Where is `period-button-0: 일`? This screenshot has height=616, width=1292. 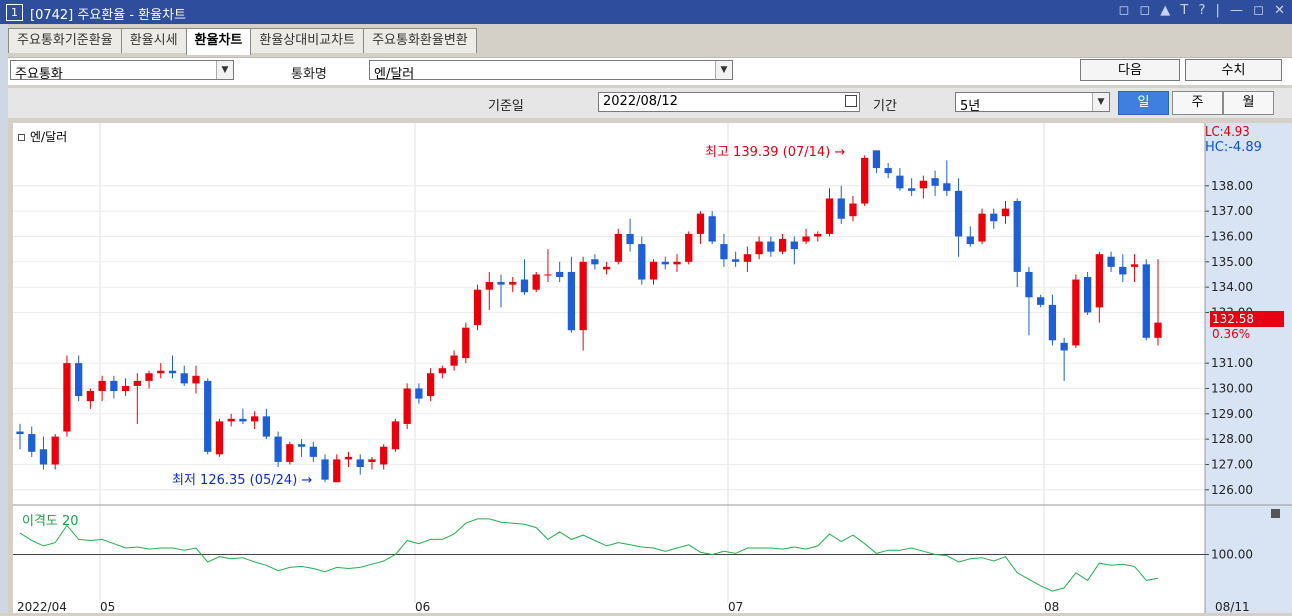 period-button-0: 일 is located at coordinates (1143, 103).